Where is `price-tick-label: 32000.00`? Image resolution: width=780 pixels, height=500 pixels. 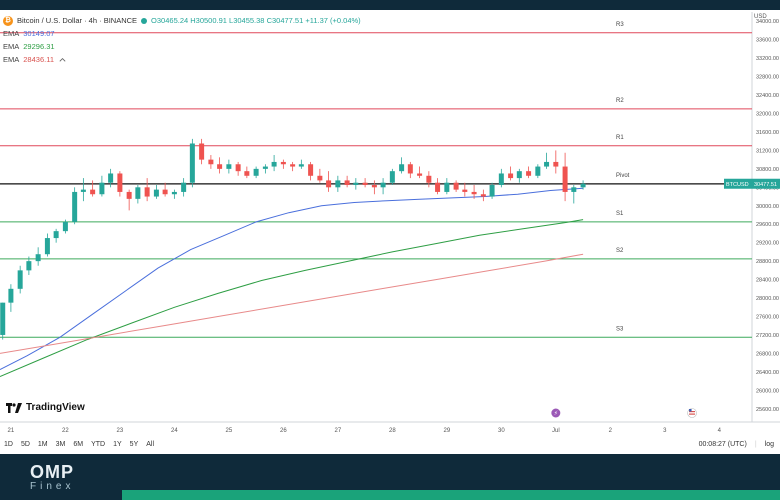
price-tick-label: 32000.00 is located at coordinates (767, 115).